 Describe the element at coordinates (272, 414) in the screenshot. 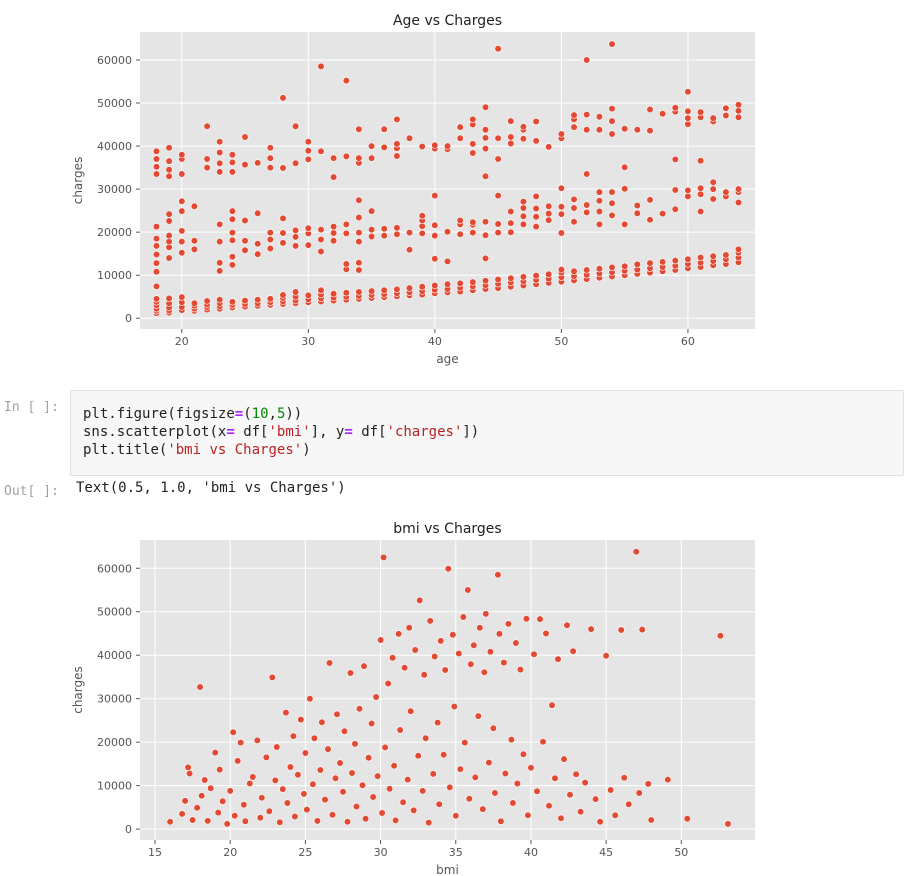

I see `code-token: ,` at that location.